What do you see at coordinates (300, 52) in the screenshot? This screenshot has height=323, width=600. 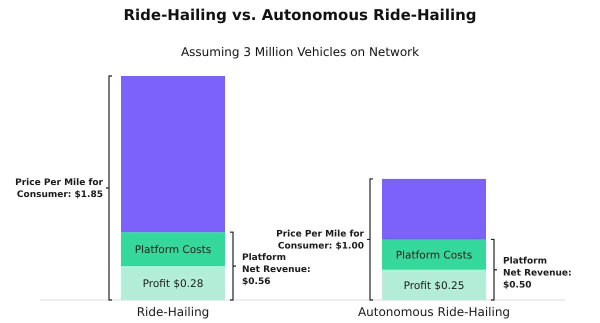 I see `chart-subtitle: Assuming 3 Million Vehicles on Network` at bounding box center [300, 52].